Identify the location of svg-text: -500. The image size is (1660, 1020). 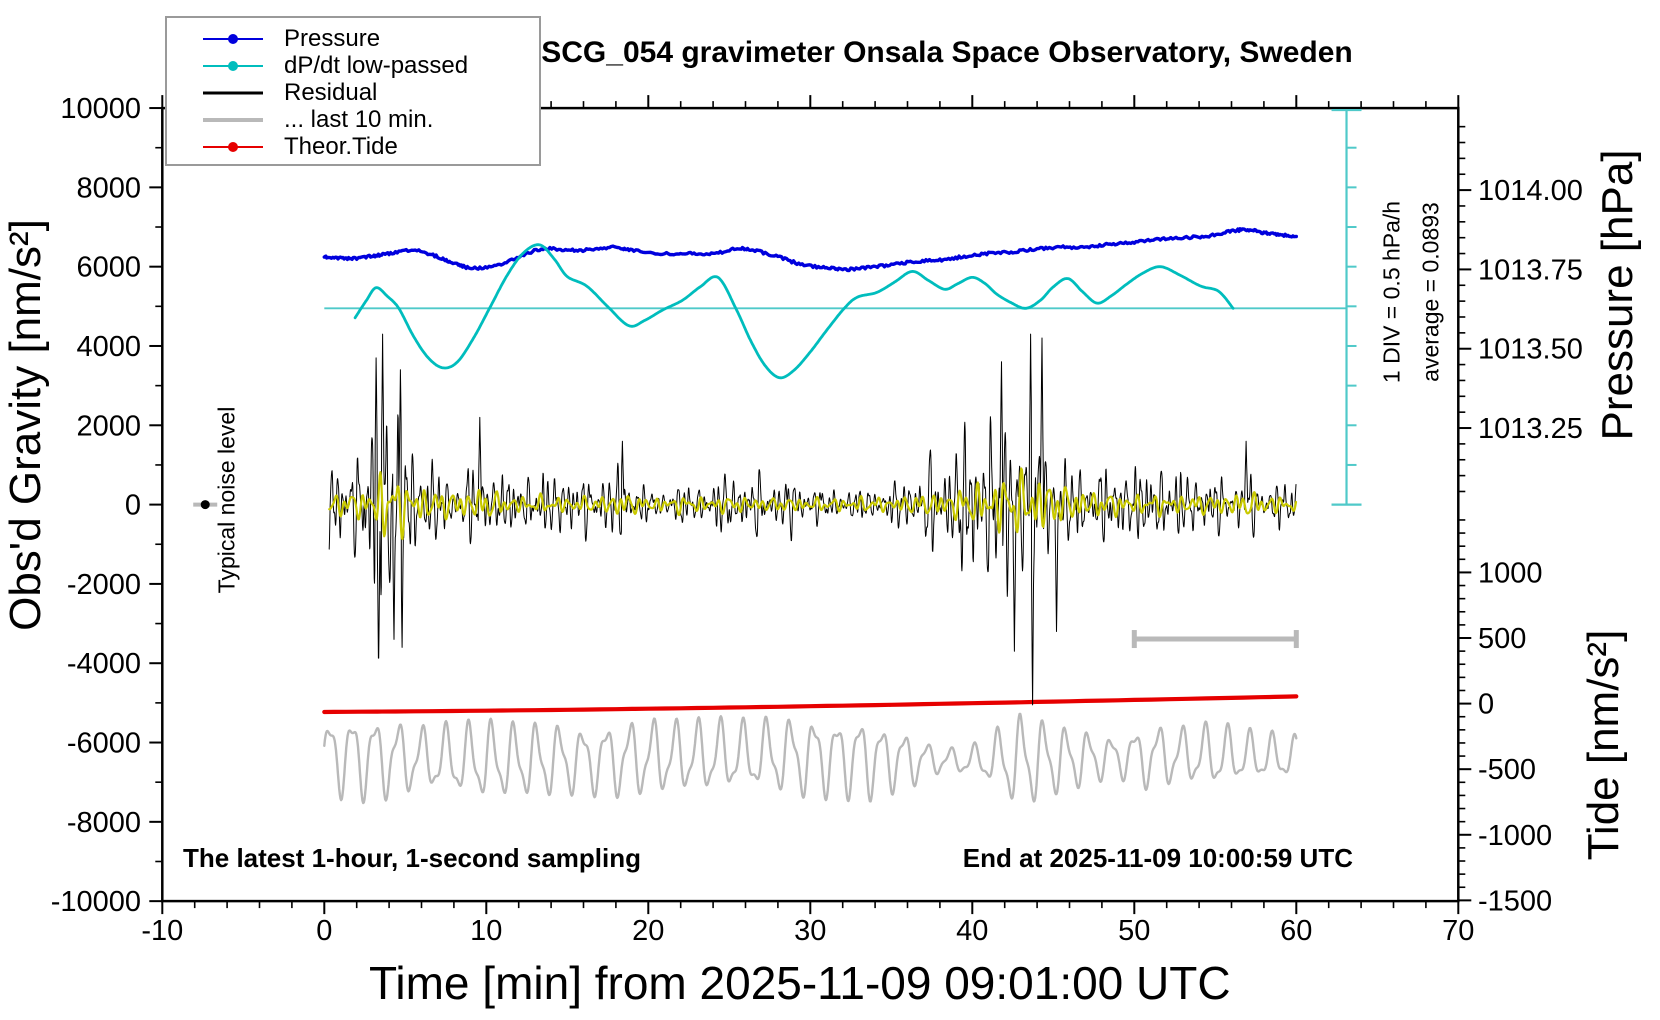
(1507, 770).